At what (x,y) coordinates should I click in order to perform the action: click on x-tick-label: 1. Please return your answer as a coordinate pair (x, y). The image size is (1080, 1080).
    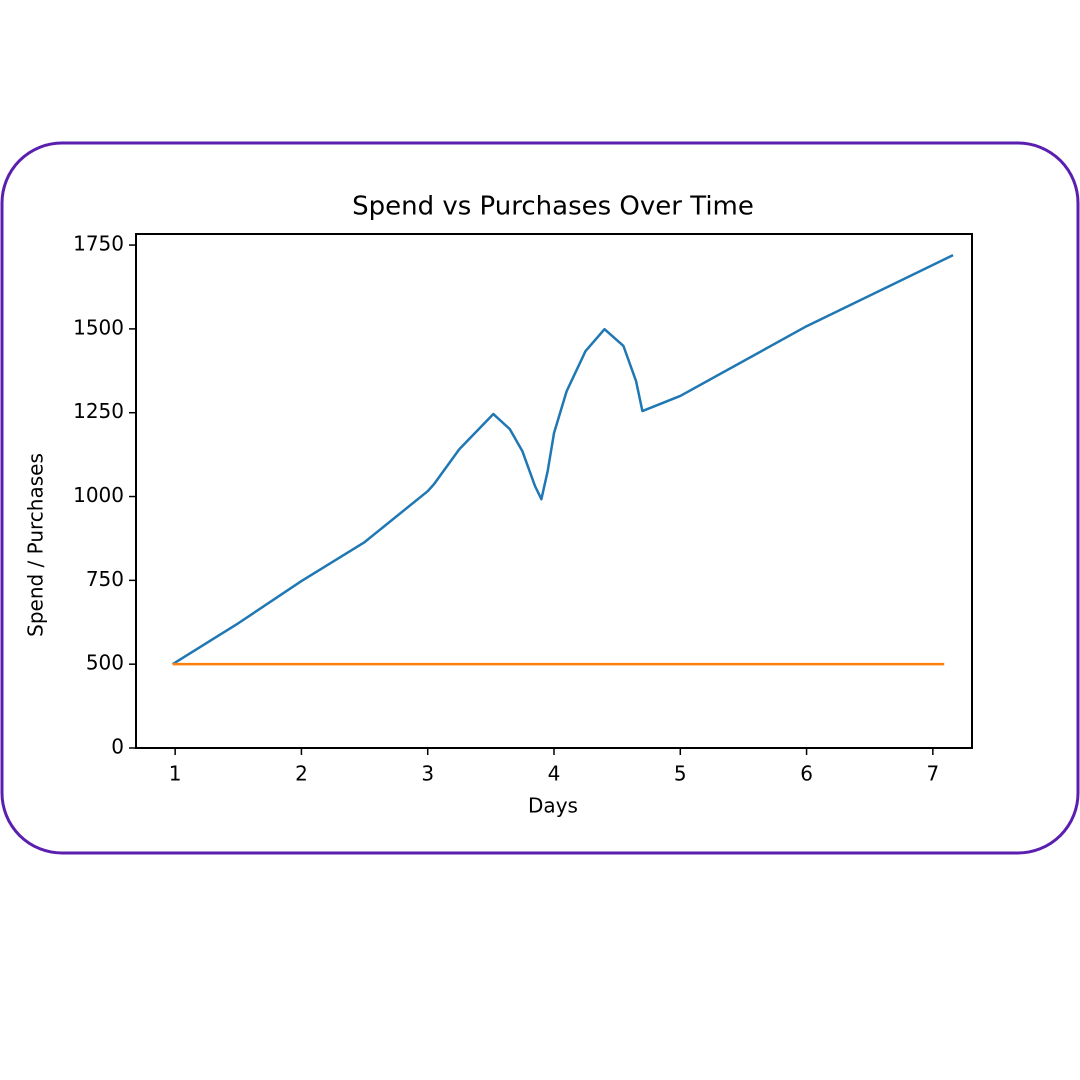
    Looking at the image, I should click on (175, 774).